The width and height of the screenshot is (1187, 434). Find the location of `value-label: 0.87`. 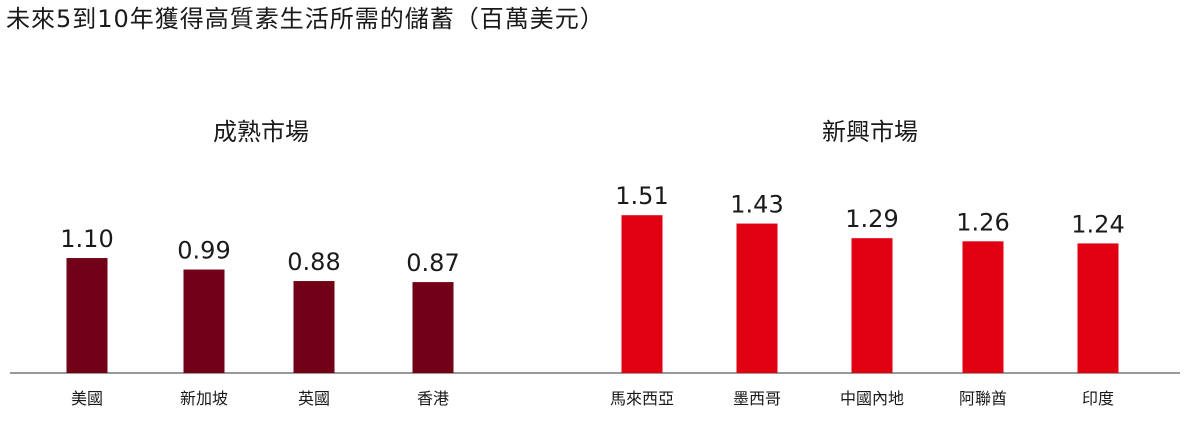

value-label: 0.87 is located at coordinates (432, 263).